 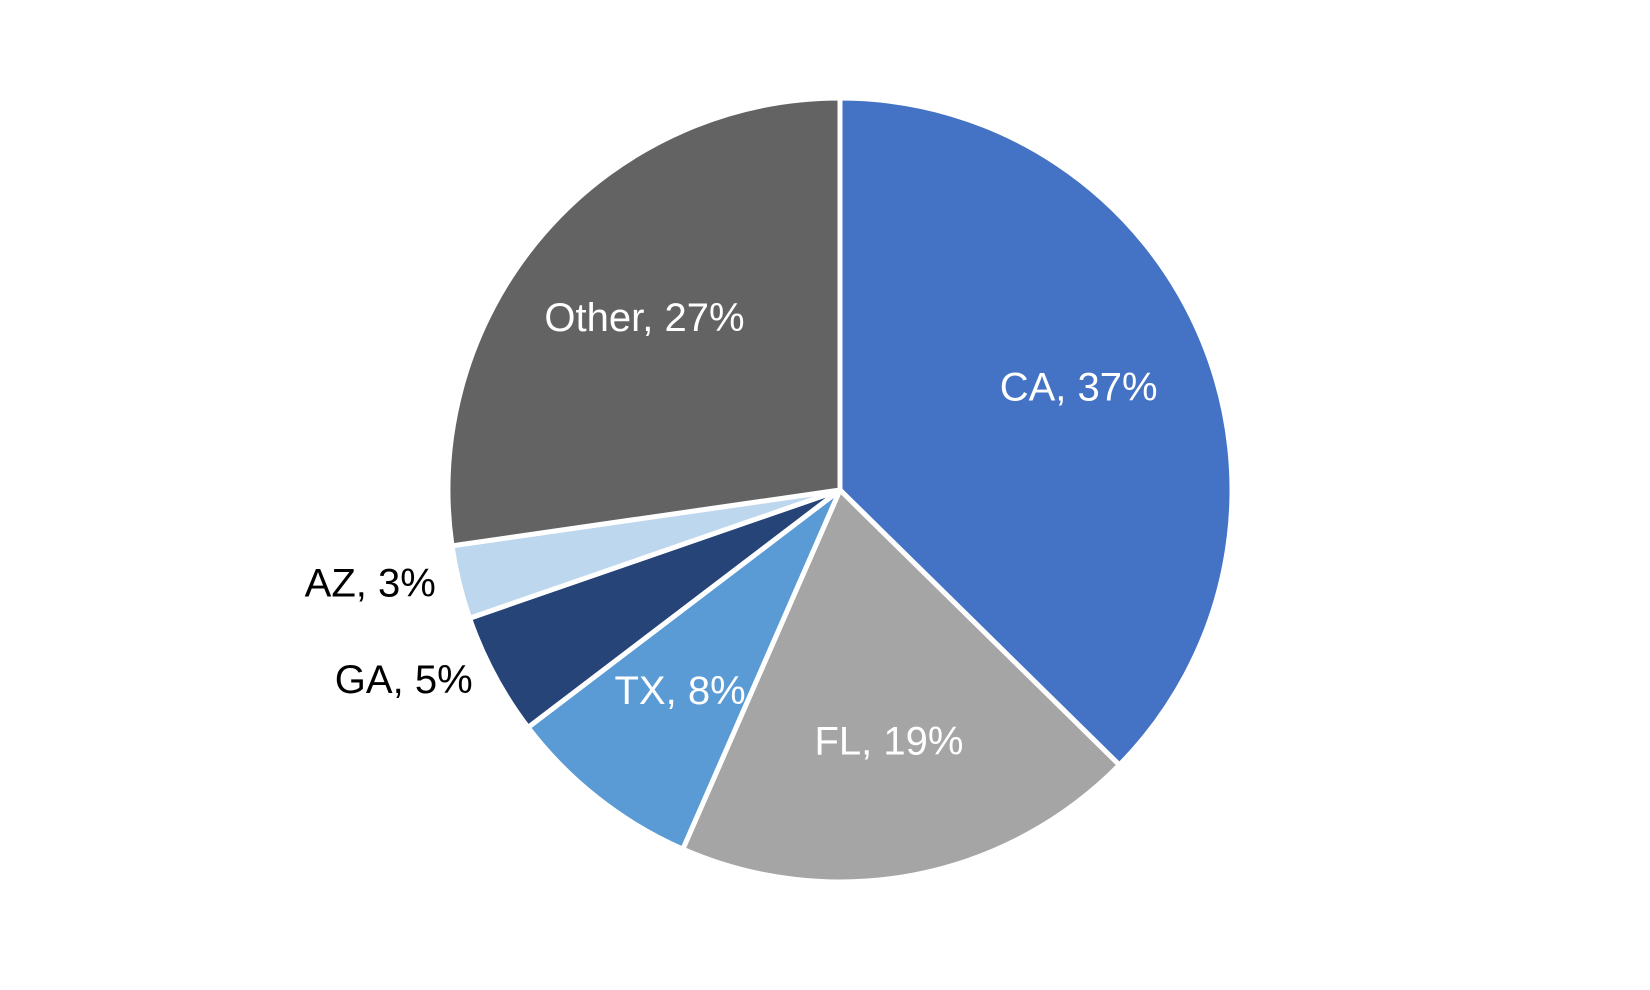 I want to click on data-label: CA, 37%, so click(x=1079, y=388).